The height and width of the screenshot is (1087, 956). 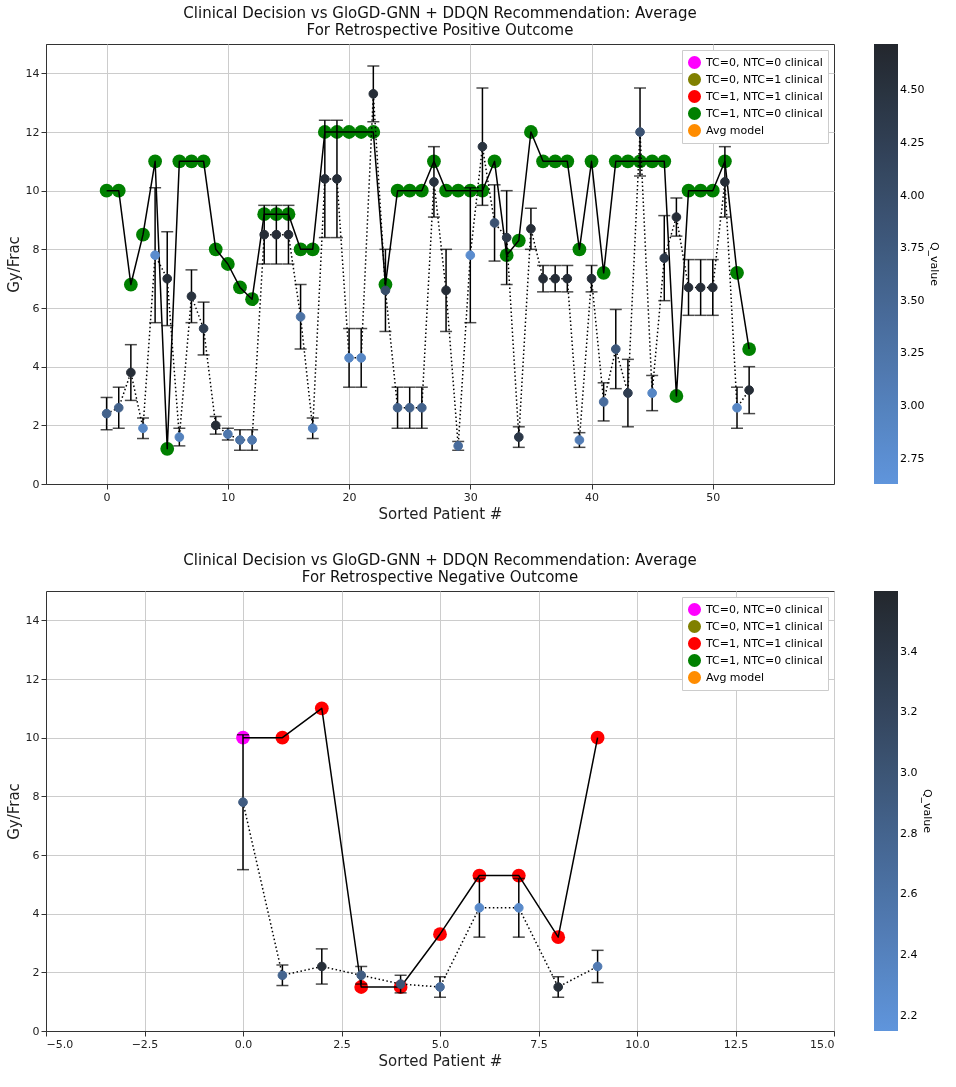 What do you see at coordinates (60, 1044) in the screenshot?
I see `x-tick-label: −5.0` at bounding box center [60, 1044].